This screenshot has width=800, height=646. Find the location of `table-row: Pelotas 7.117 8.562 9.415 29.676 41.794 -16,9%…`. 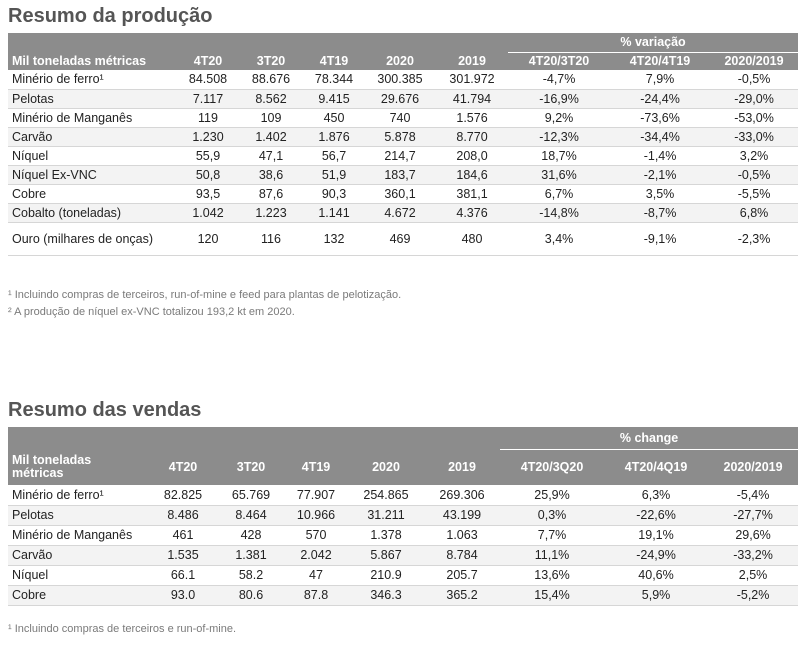

table-row: Pelotas 7.117 8.562 9.415 29.676 41.794 -16,9%… is located at coordinates (403, 99).